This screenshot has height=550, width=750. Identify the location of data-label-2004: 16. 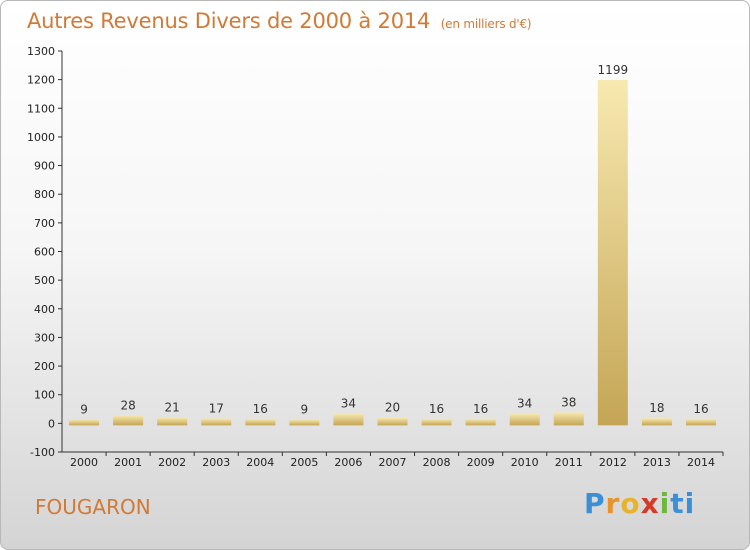
(260, 409).